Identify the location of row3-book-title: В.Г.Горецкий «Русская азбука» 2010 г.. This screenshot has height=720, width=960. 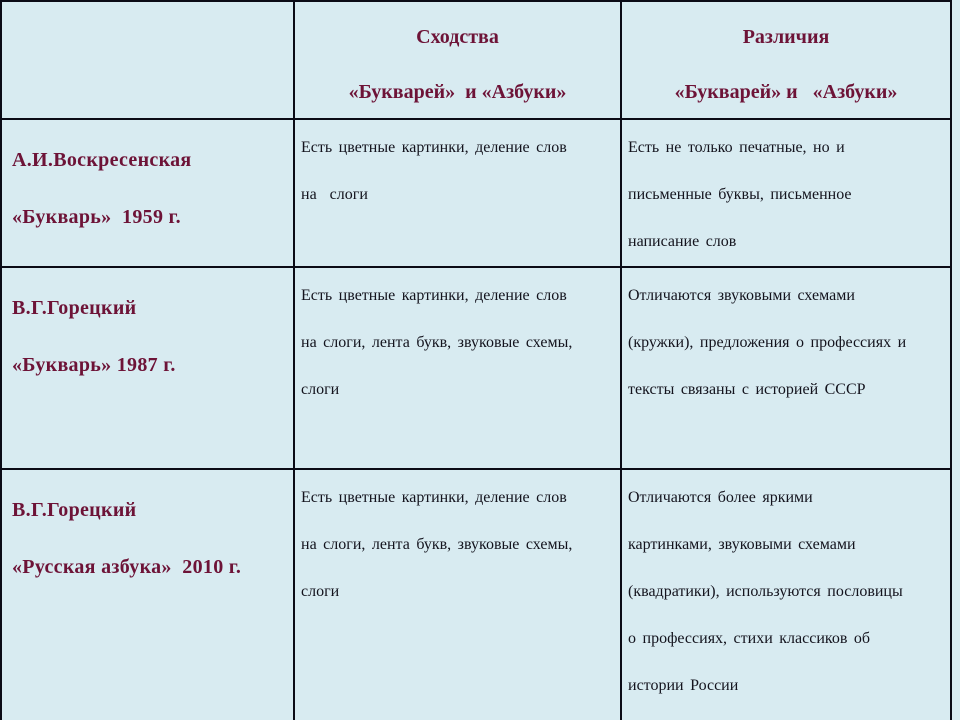
(148, 595).